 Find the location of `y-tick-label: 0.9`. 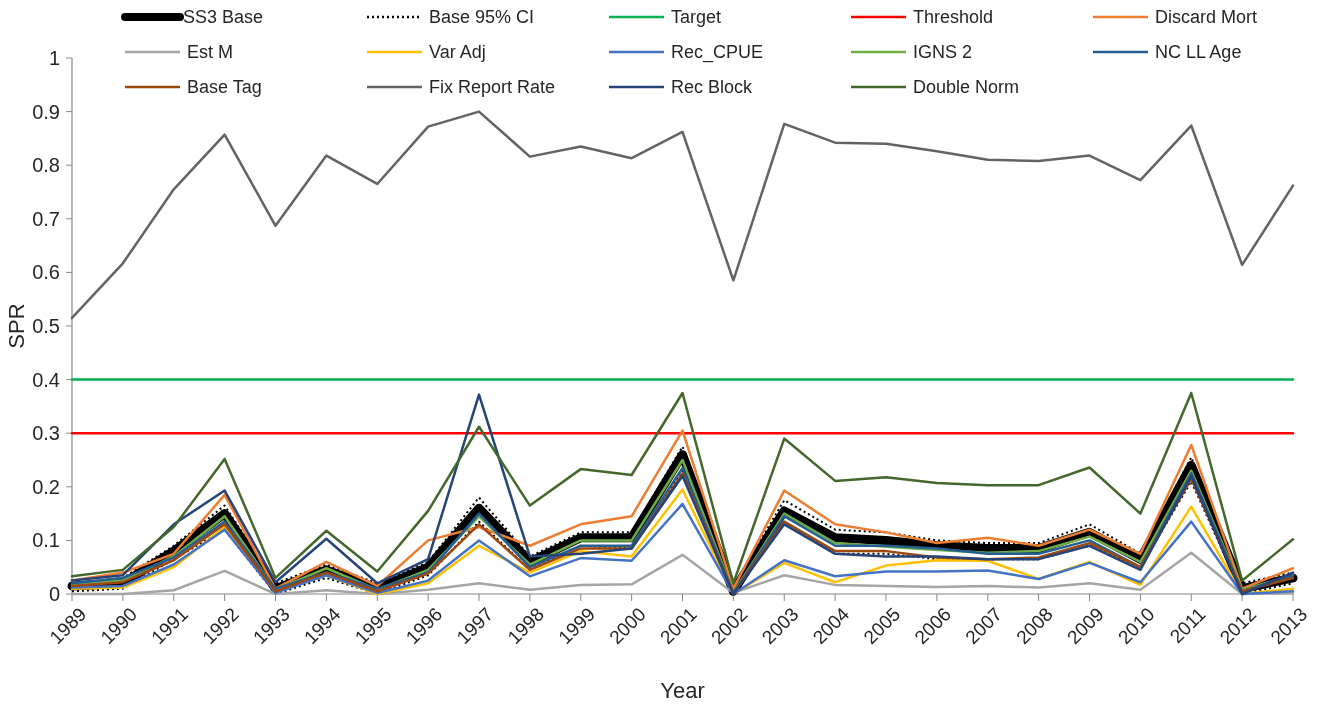

y-tick-label: 0.9 is located at coordinates (46, 111).